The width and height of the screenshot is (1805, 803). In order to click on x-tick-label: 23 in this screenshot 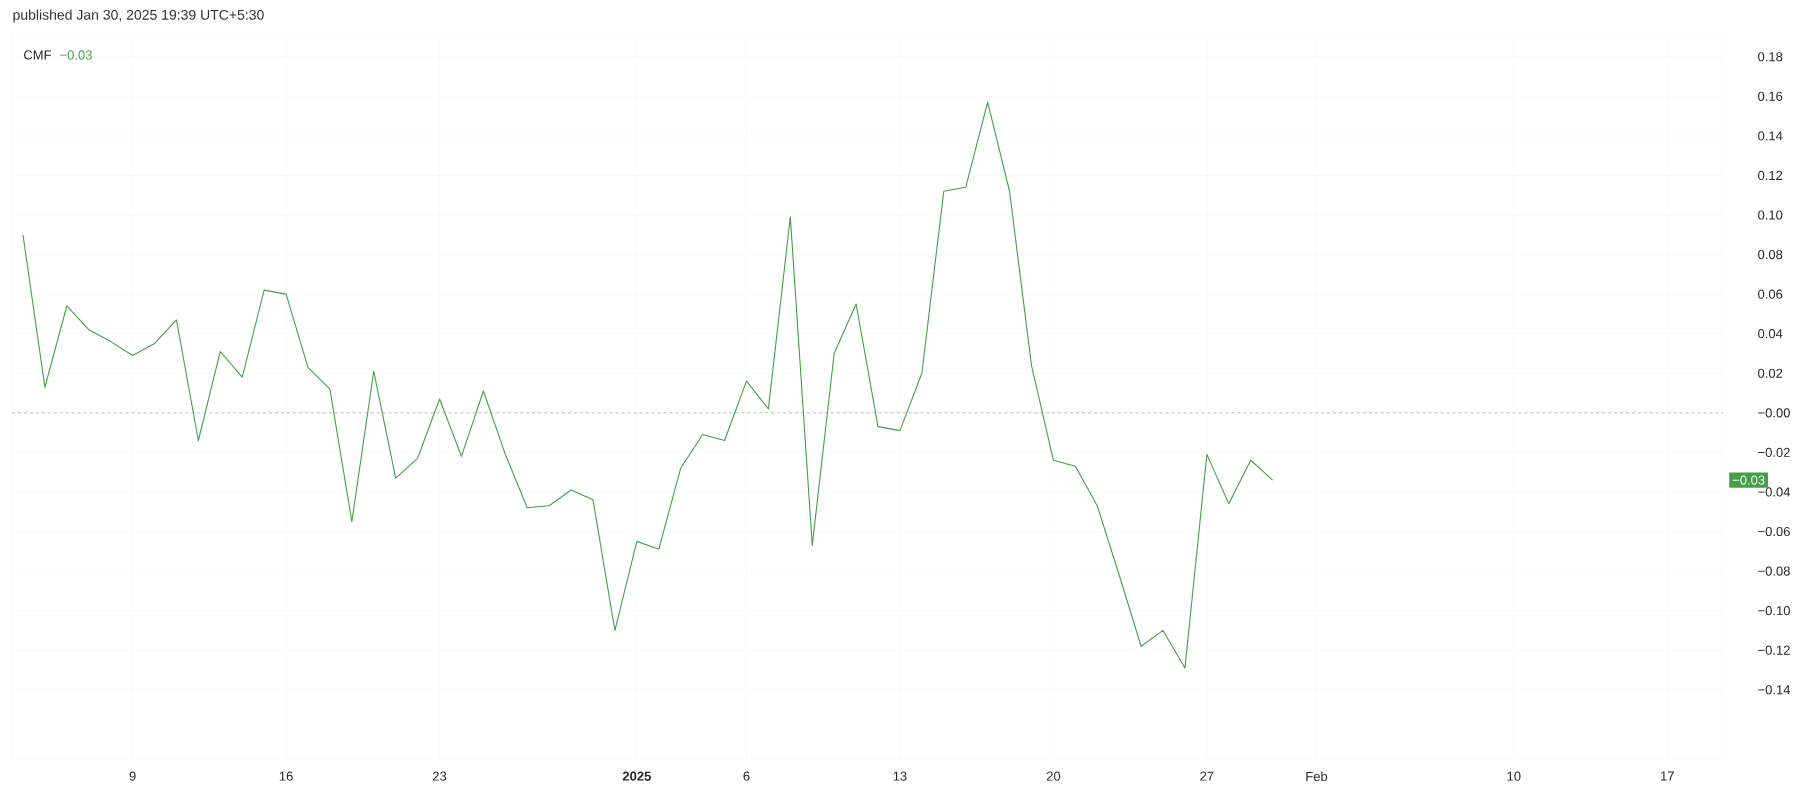, I will do `click(439, 776)`.